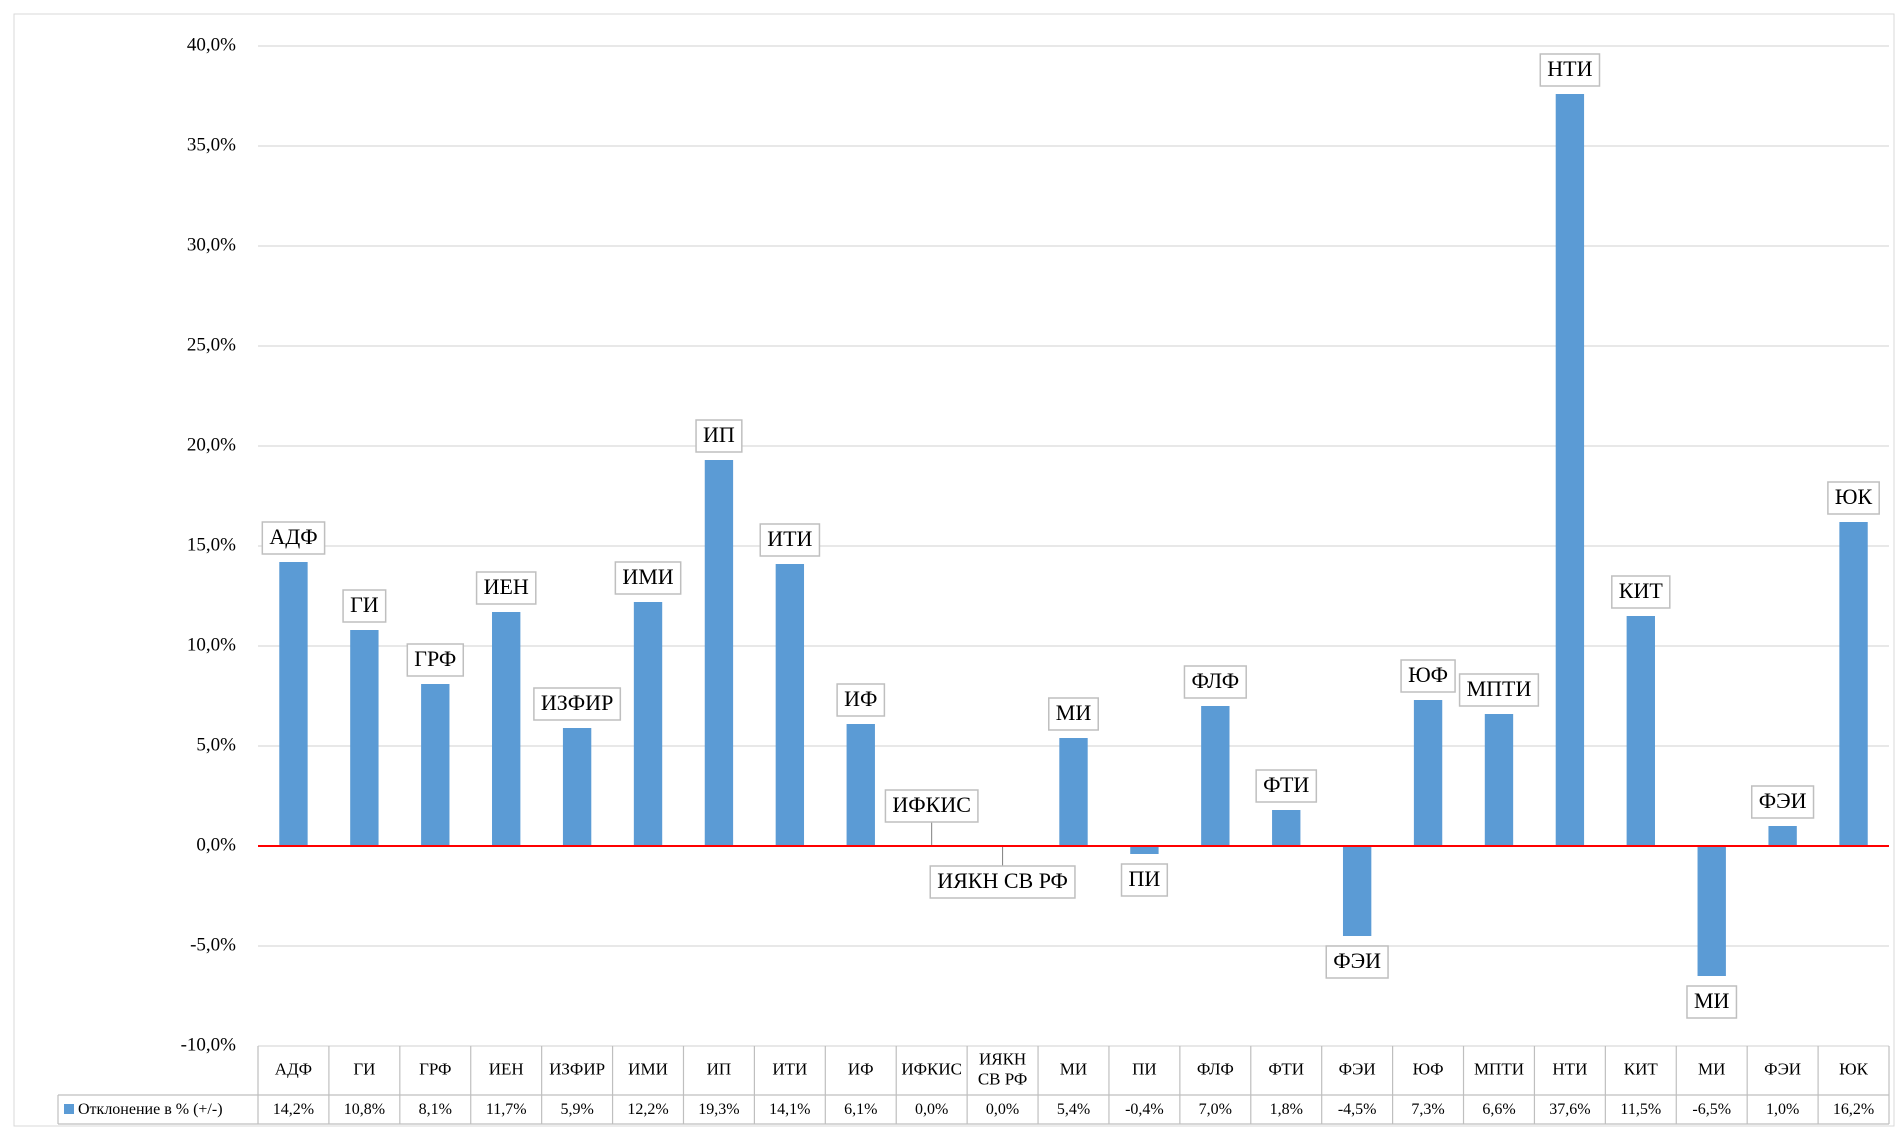 Image resolution: width=1902 pixels, height=1128 pixels. I want to click on y-tick-label: 25,0%, so click(211, 344).